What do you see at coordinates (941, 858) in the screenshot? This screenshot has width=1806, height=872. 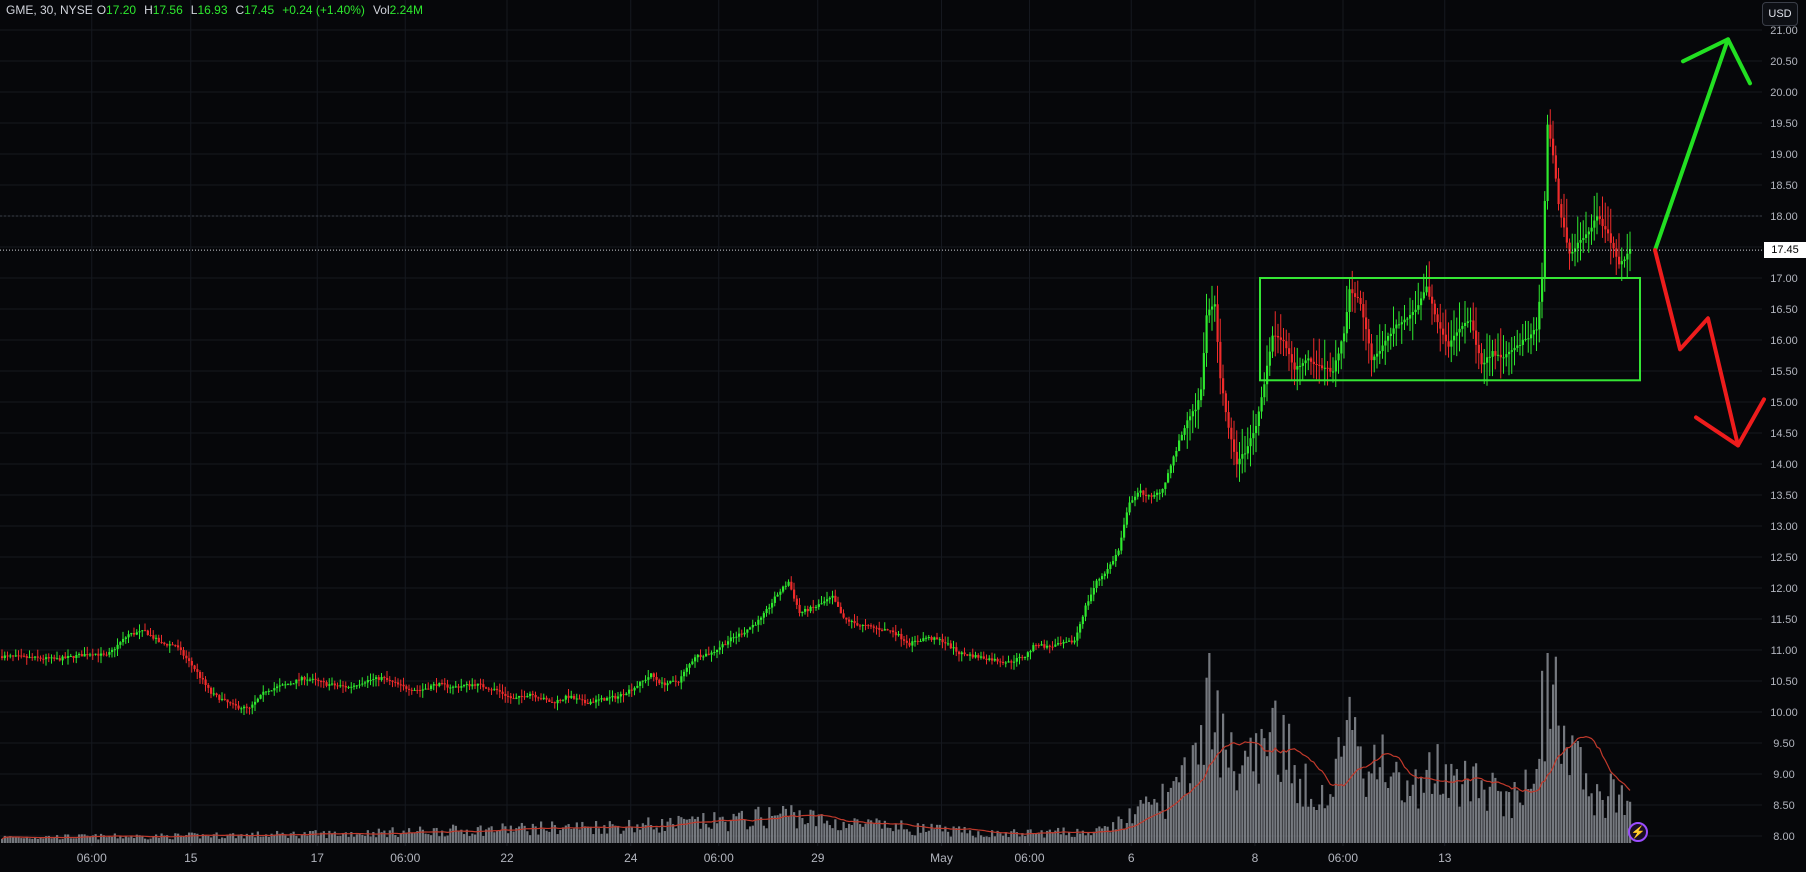 I see `time-tick-label: May` at bounding box center [941, 858].